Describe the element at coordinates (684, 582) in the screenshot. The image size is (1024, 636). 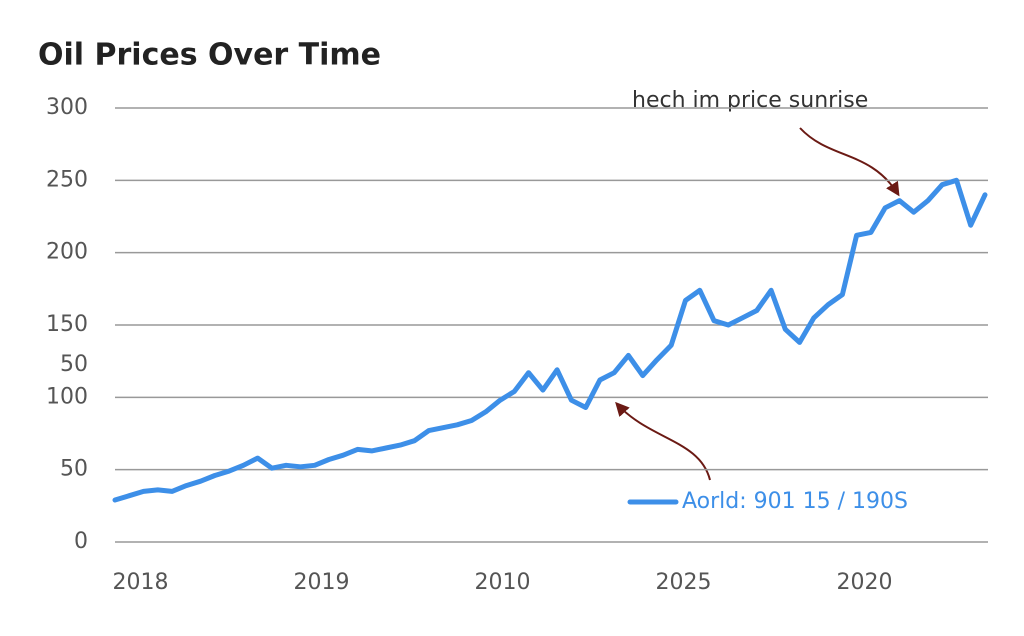
I see `x-tick-label: 2025` at that location.